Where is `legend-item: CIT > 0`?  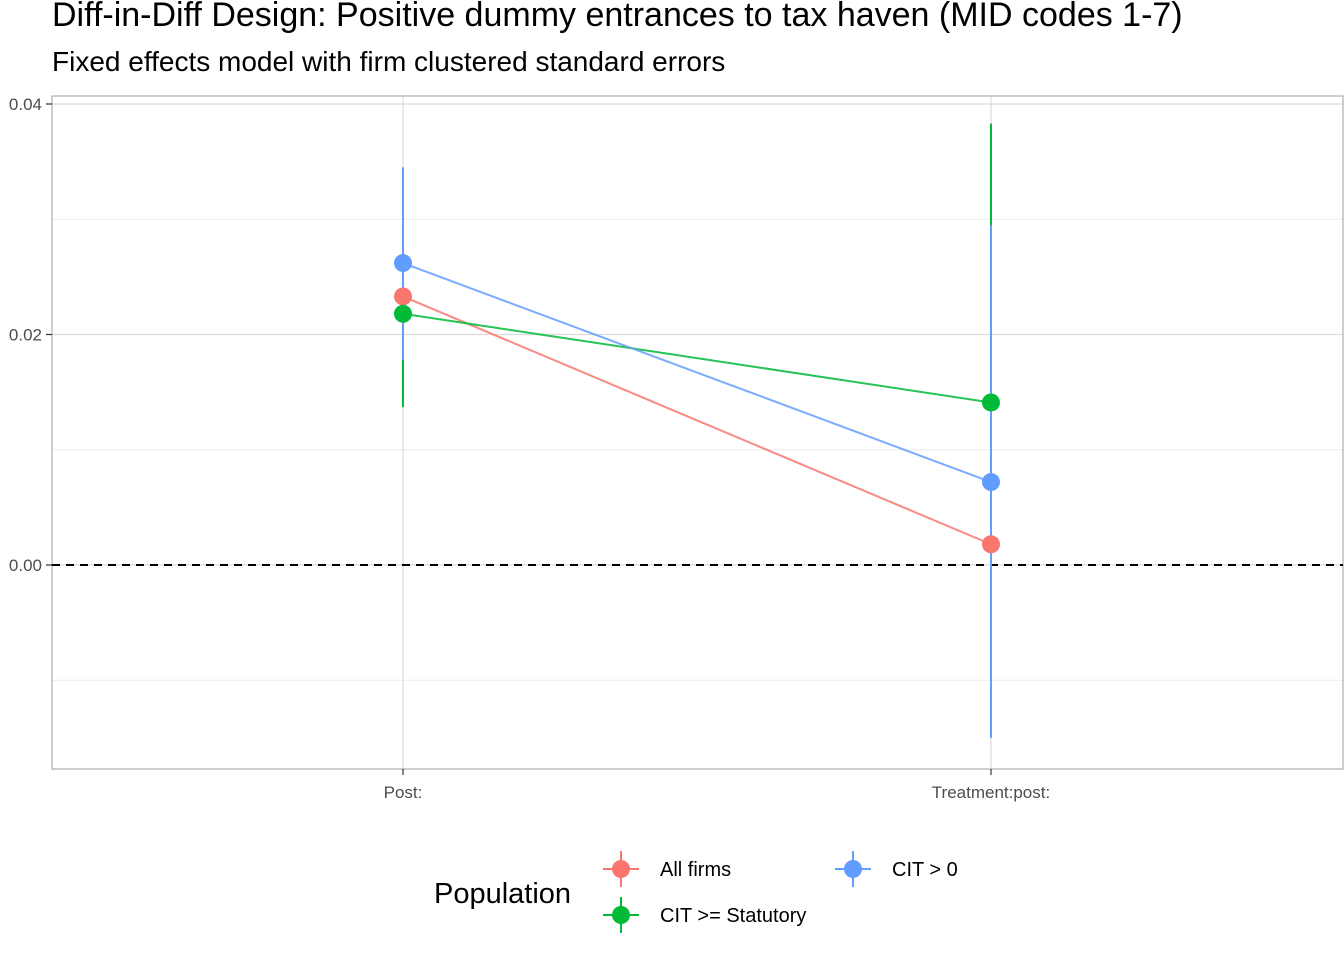
legend-item: CIT > 0 is located at coordinates (896, 869).